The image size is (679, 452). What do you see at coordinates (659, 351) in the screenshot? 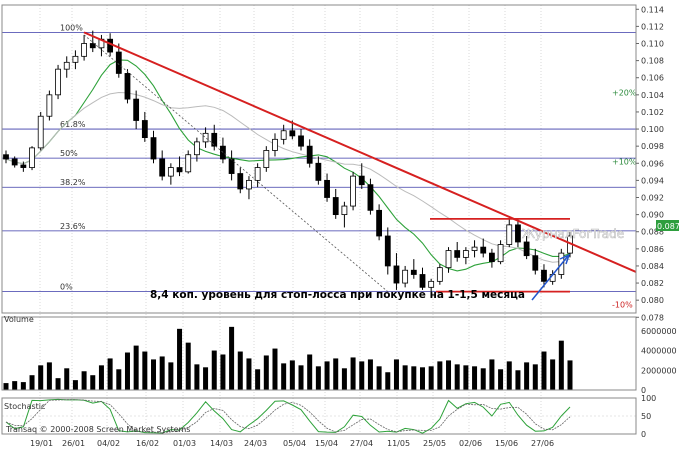
I see `volume-tick-label: 4000000` at bounding box center [659, 351].